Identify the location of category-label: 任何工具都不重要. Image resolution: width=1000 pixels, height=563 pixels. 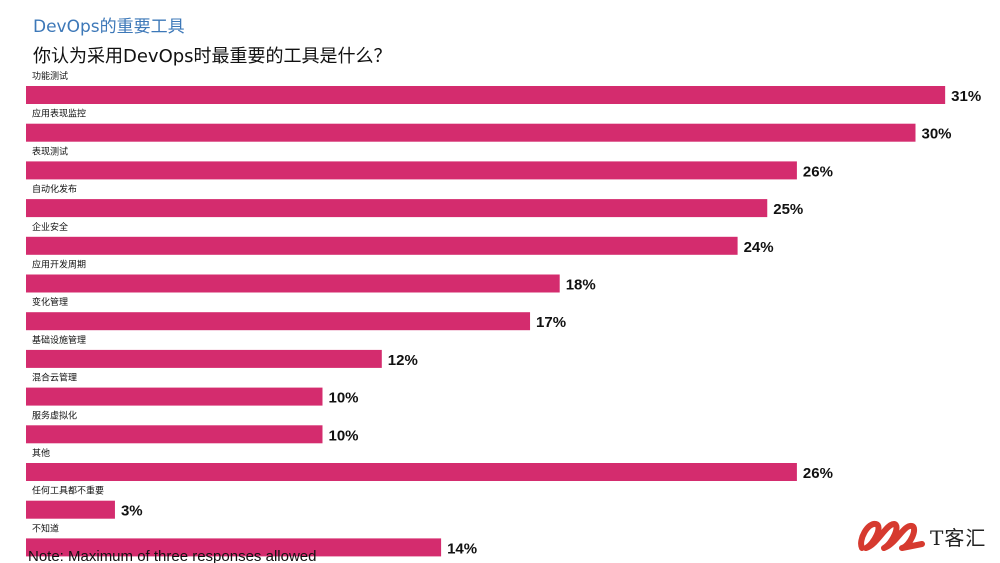
(68, 491).